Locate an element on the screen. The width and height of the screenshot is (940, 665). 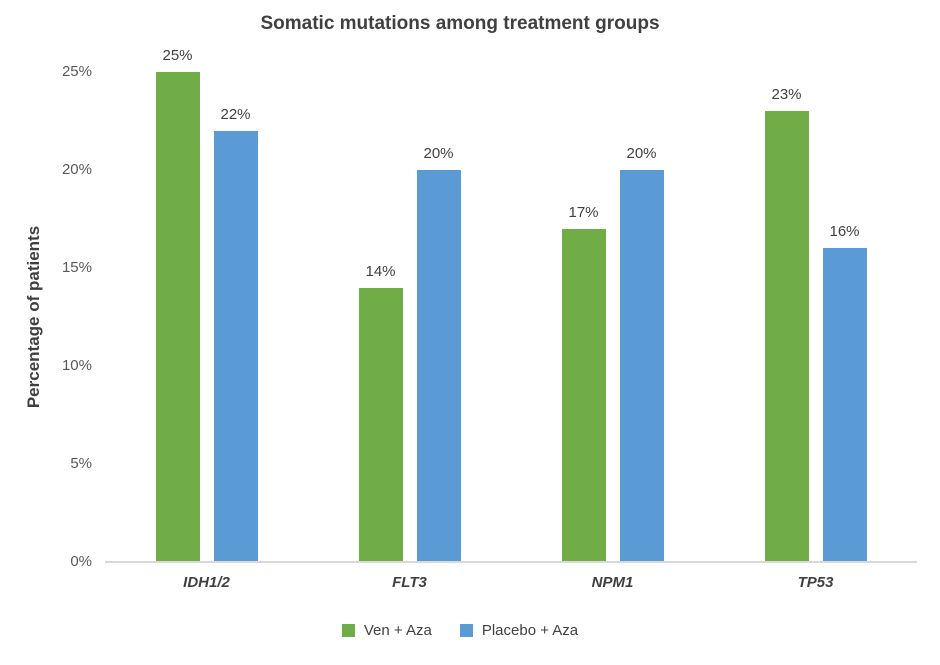
y-tick-label: 5% is located at coordinates (81, 463).